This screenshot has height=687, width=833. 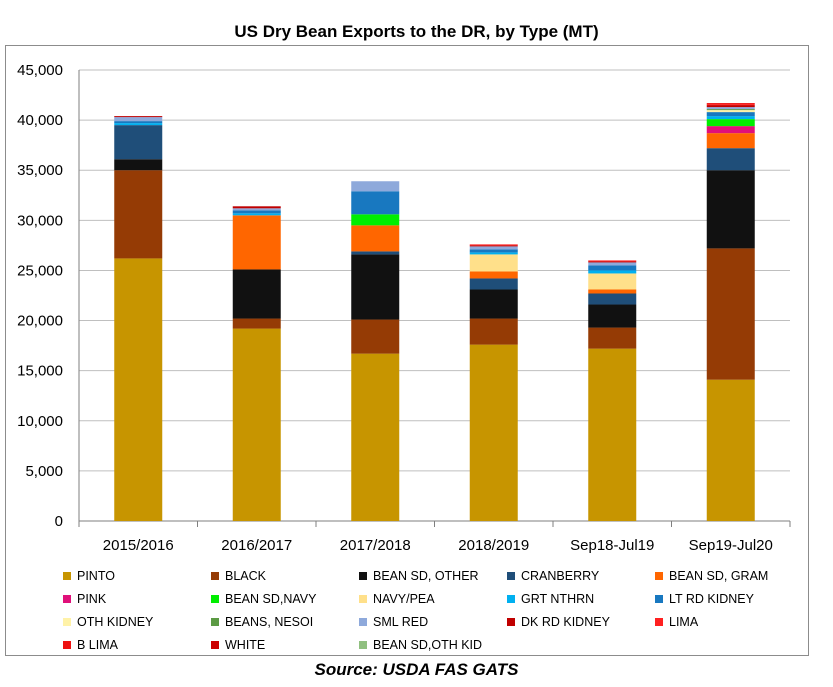 I want to click on legend-item: CRANBERRY, so click(x=581, y=575).